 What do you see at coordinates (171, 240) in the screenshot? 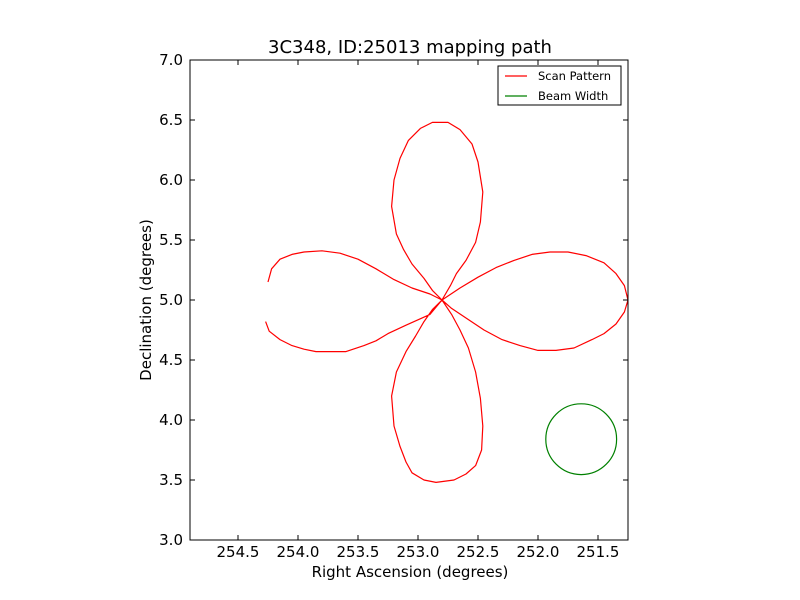
I see `y-tick-label: 5.5` at bounding box center [171, 240].